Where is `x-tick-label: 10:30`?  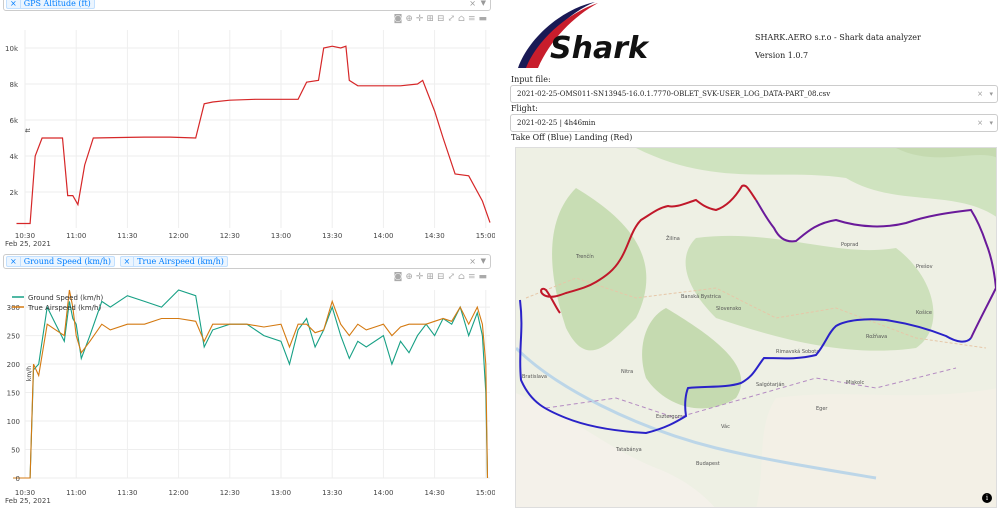 x-tick-label: 10:30 is located at coordinates (25, 493).